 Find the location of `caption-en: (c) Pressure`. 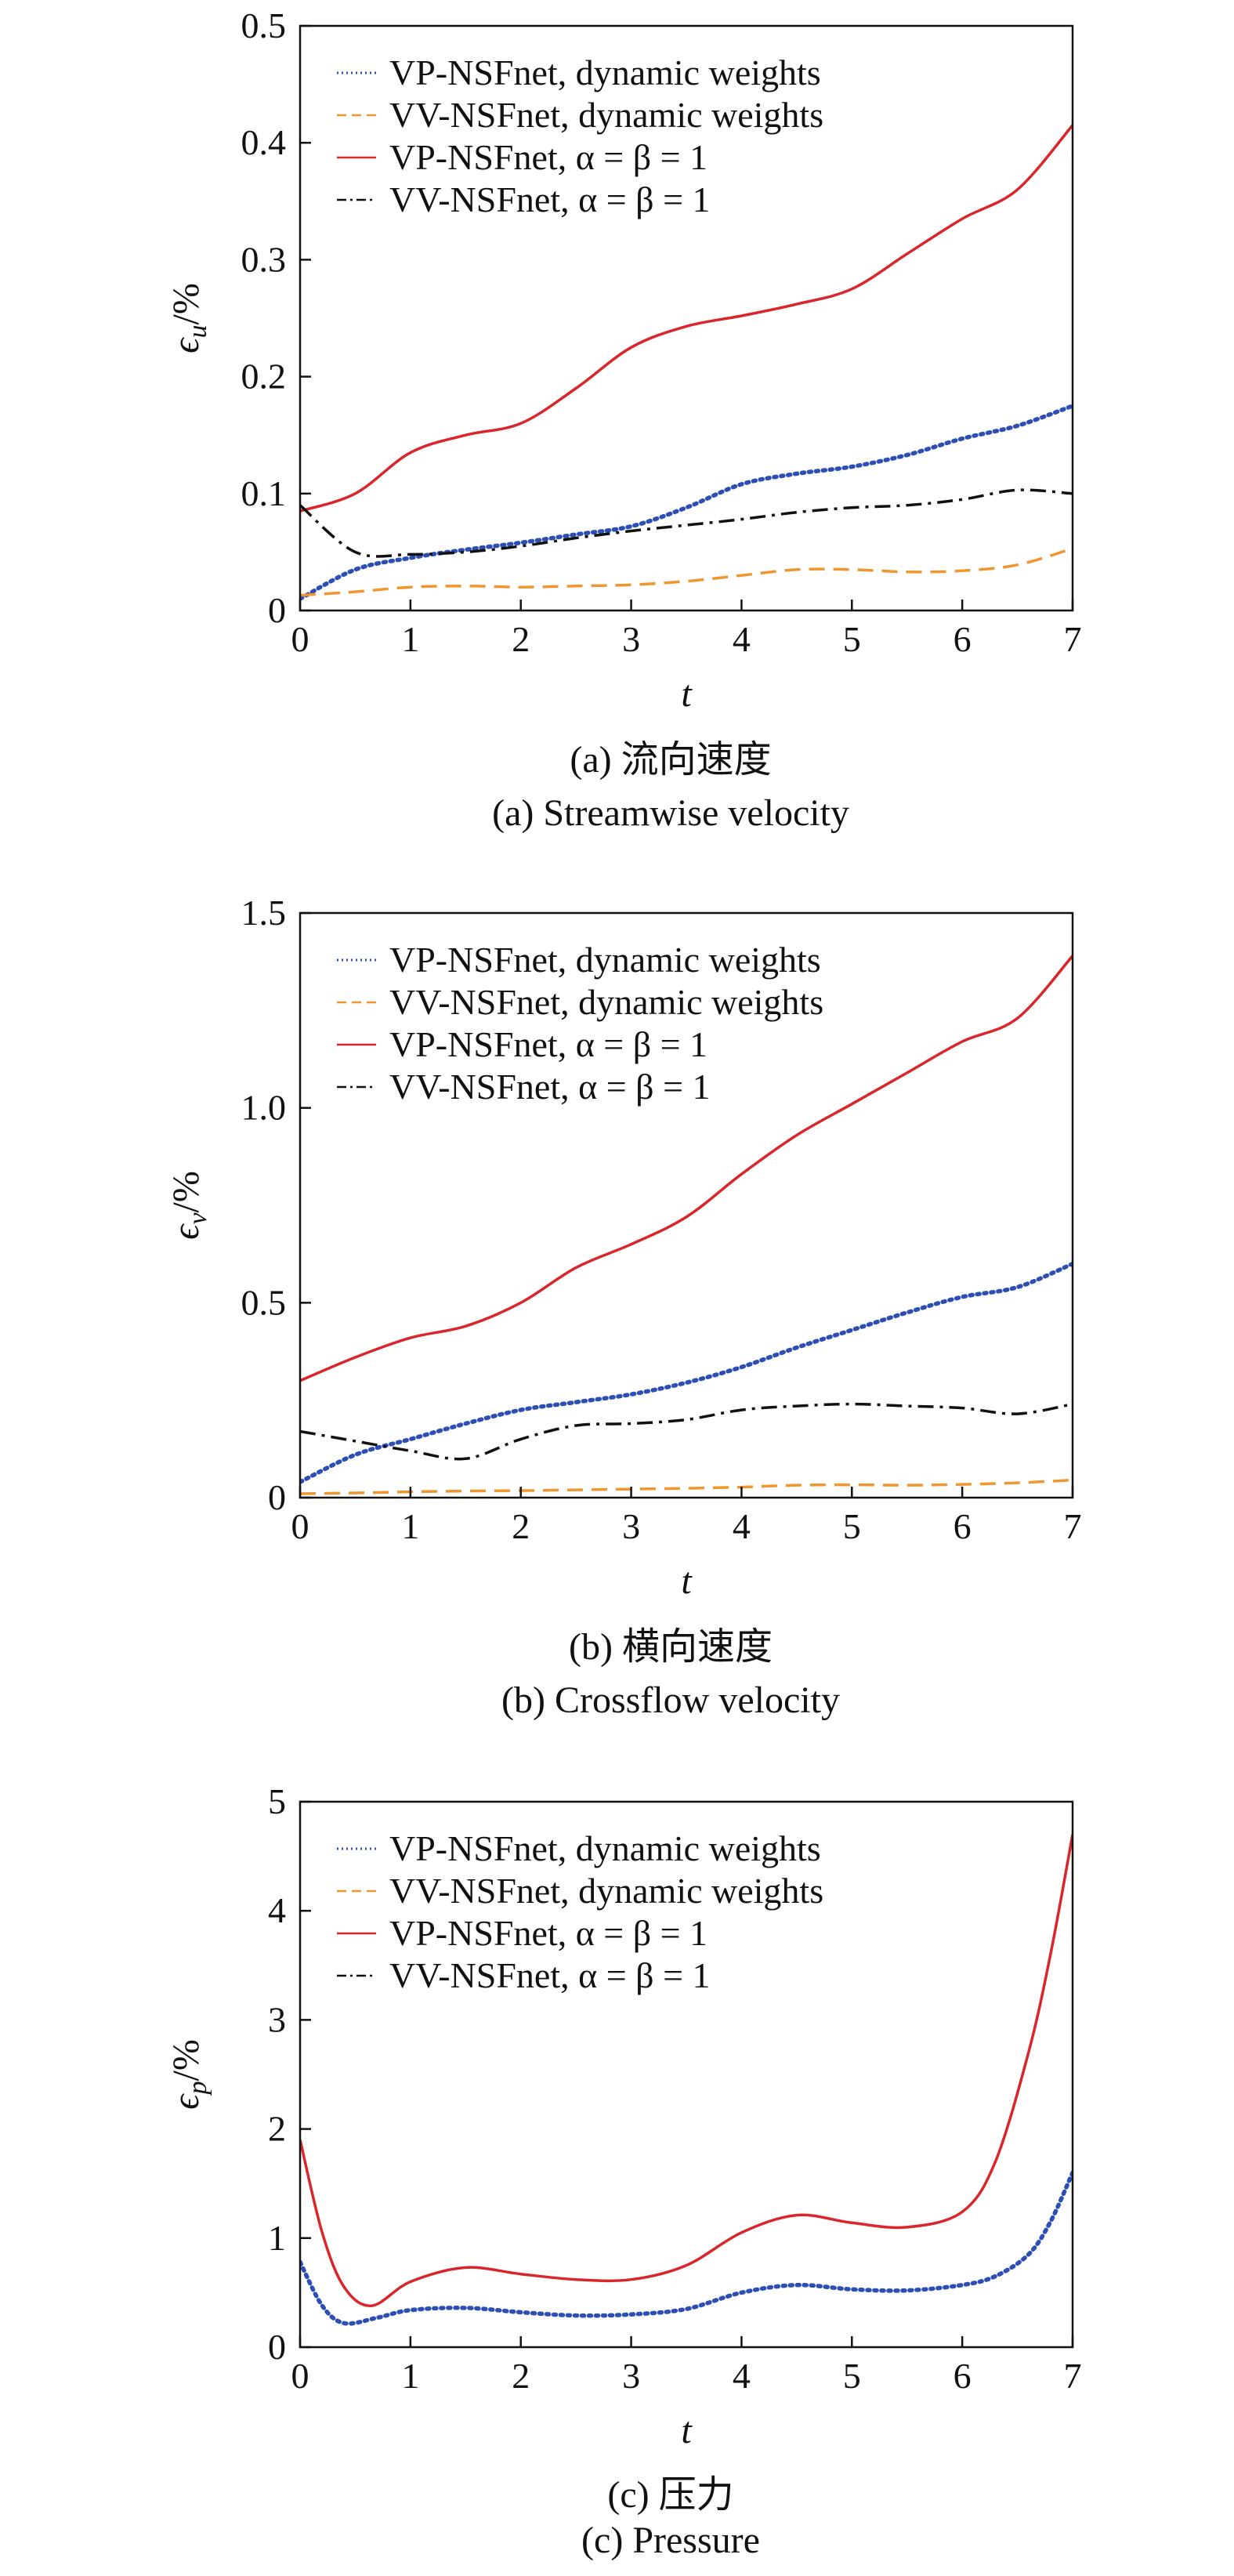

caption-en: (c) Pressure is located at coordinates (670, 2540).